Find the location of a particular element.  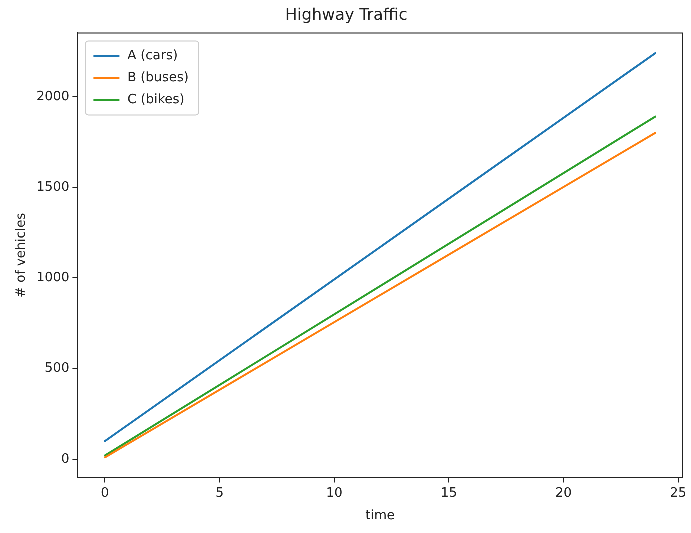

x-tick-label: 10 is located at coordinates (334, 493).